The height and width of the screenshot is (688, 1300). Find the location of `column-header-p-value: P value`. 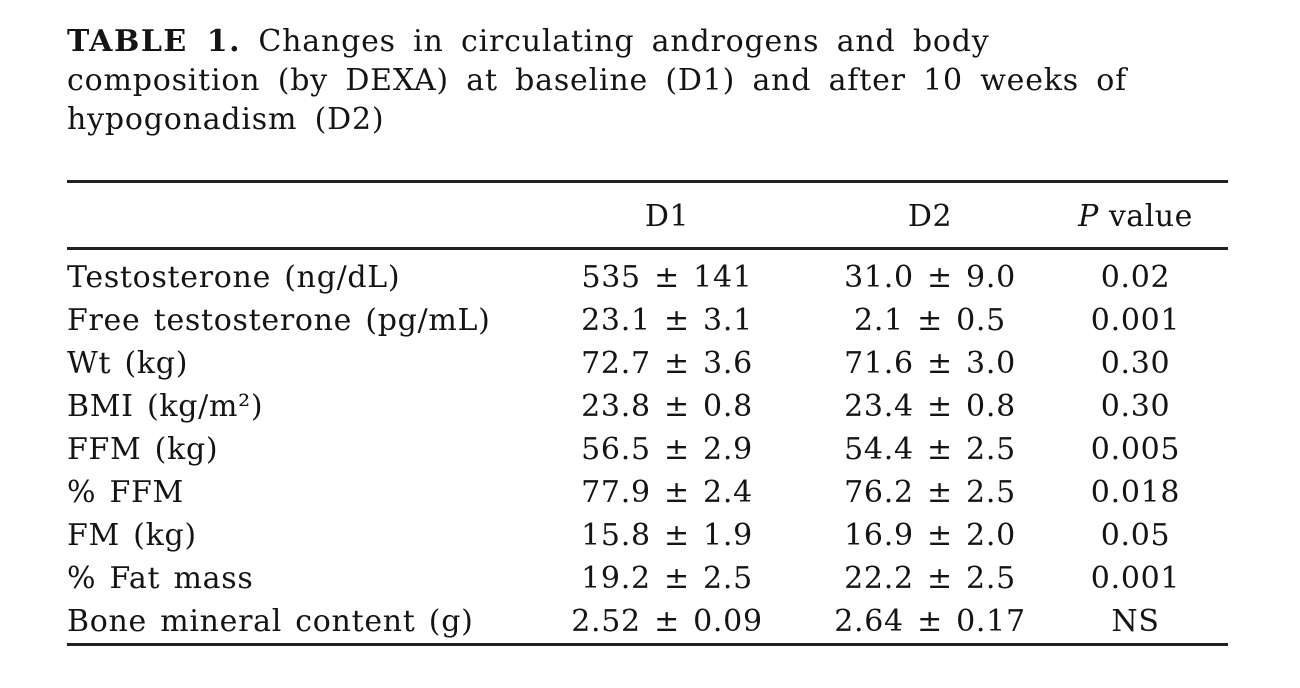

column-header-p-value: P value is located at coordinates (1135, 215).